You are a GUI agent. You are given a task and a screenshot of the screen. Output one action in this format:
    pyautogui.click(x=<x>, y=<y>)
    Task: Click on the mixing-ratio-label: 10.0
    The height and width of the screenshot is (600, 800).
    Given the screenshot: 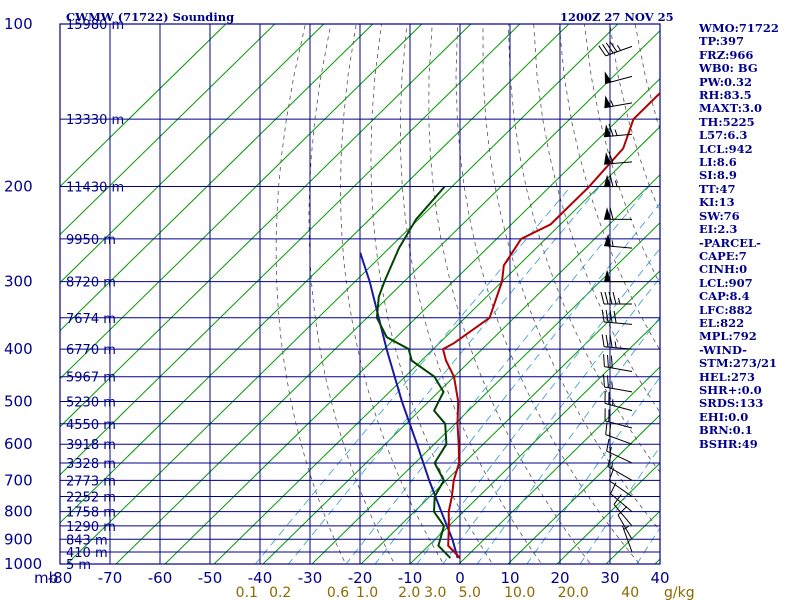 What is the action you would take?
    pyautogui.click(x=519, y=592)
    